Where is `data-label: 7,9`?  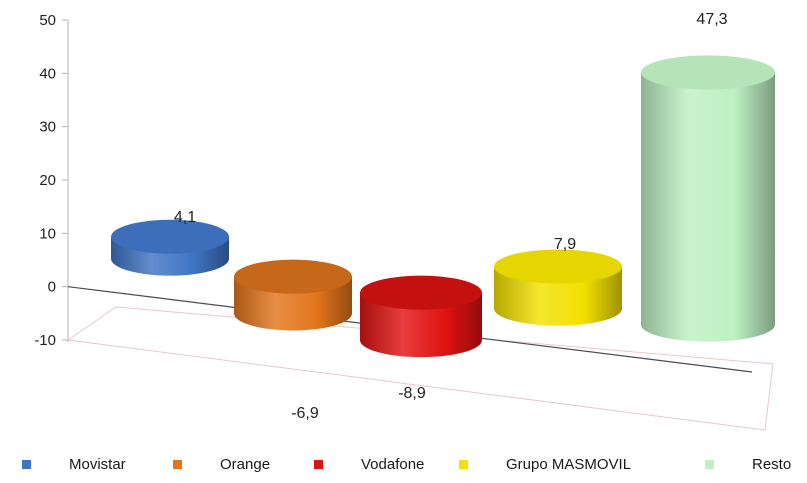
data-label: 7,9 is located at coordinates (565, 244).